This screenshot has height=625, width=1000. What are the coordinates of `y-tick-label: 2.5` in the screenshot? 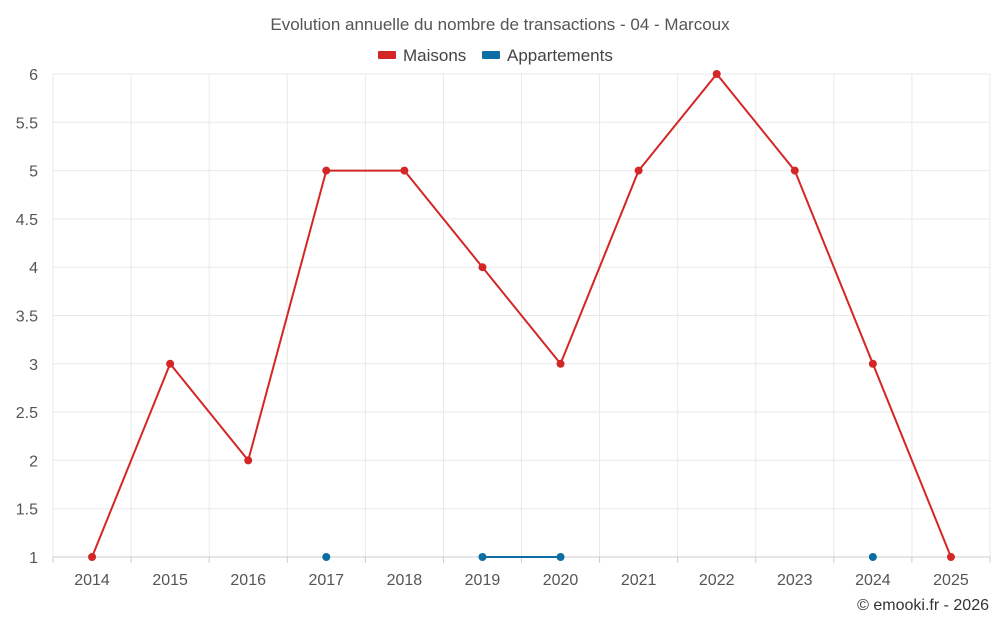 It's located at (27, 413).